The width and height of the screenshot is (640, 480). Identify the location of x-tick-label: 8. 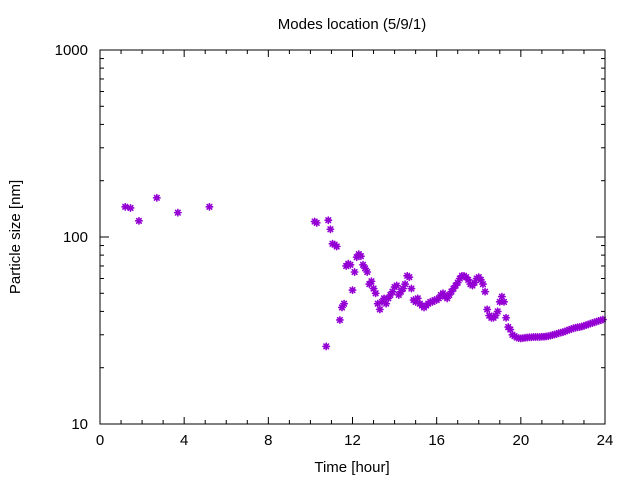
(268, 440).